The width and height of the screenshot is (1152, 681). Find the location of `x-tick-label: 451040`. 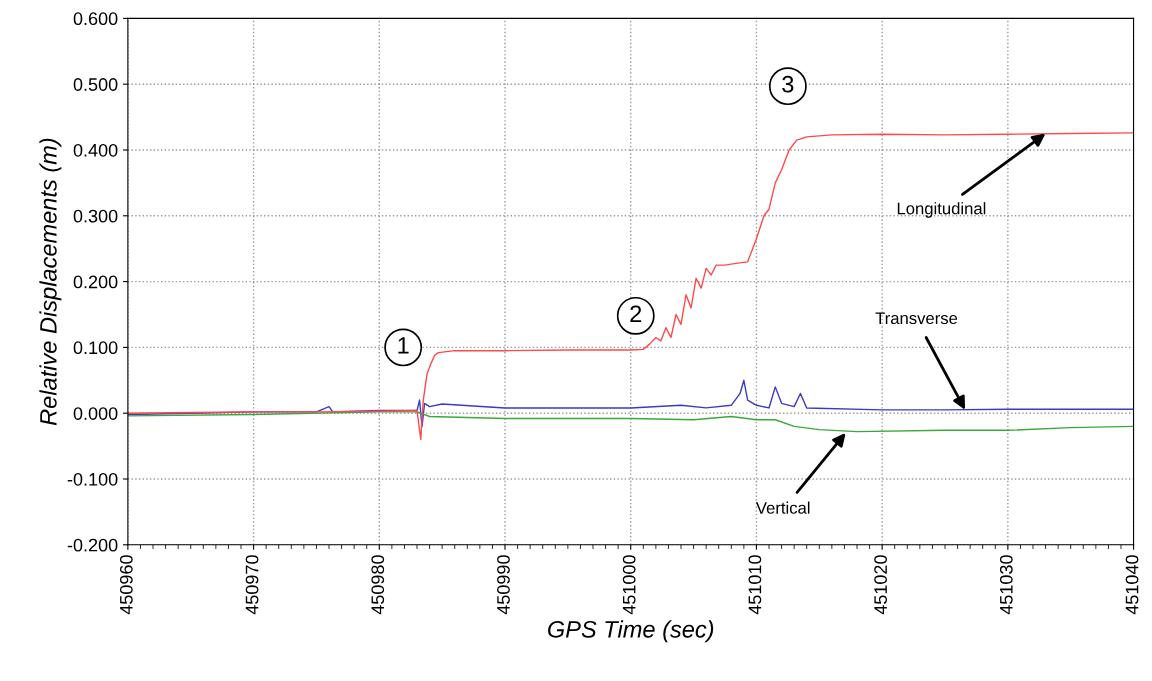

x-tick-label: 451040 is located at coordinates (1132, 585).